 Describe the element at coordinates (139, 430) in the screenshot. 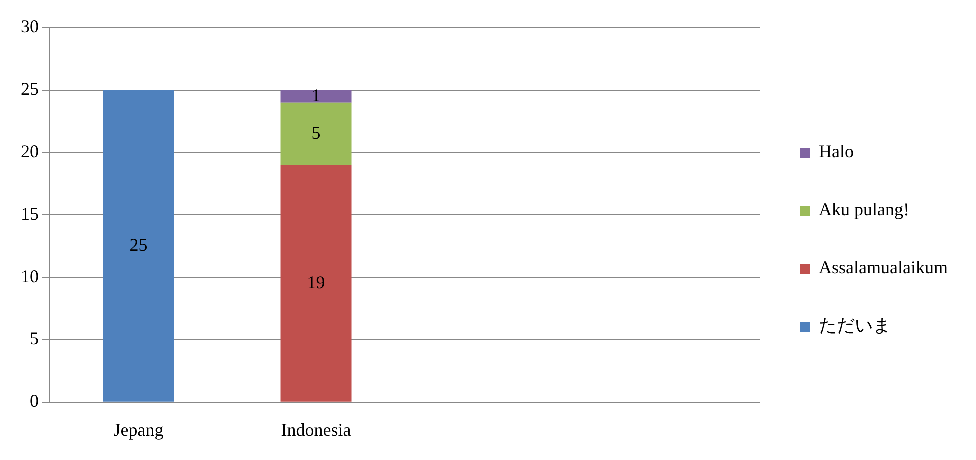

I see `x-tick-label: Jepang` at that location.